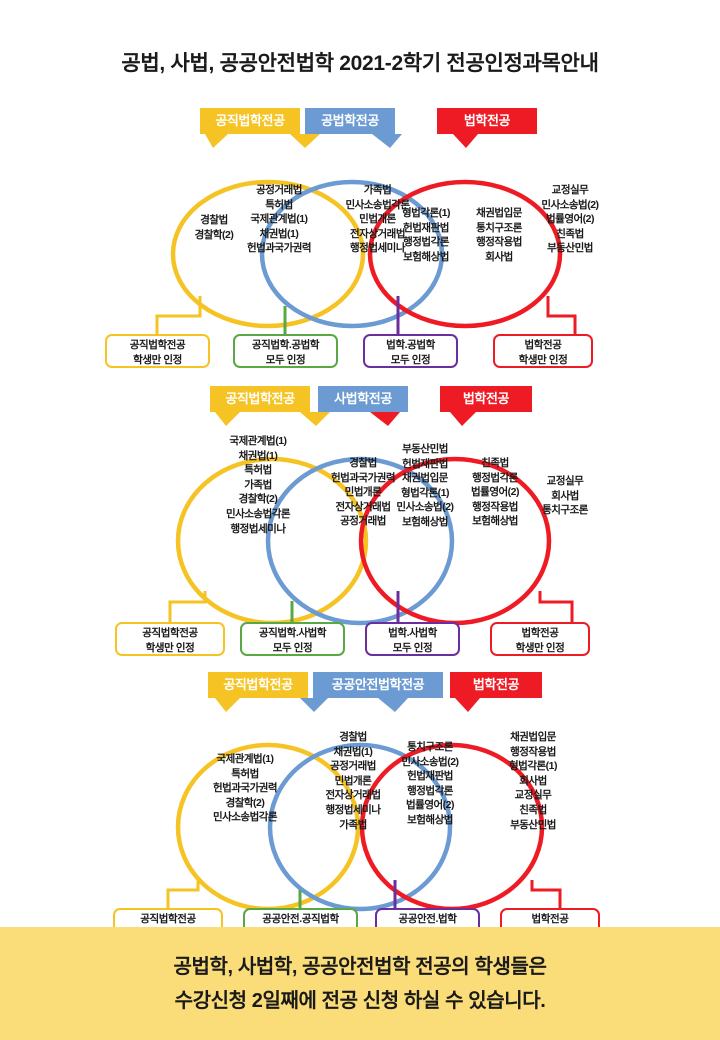 Image resolution: width=720 pixels, height=1040 pixels. I want to click on tab-major-red-3: 법학전공, so click(496, 685).